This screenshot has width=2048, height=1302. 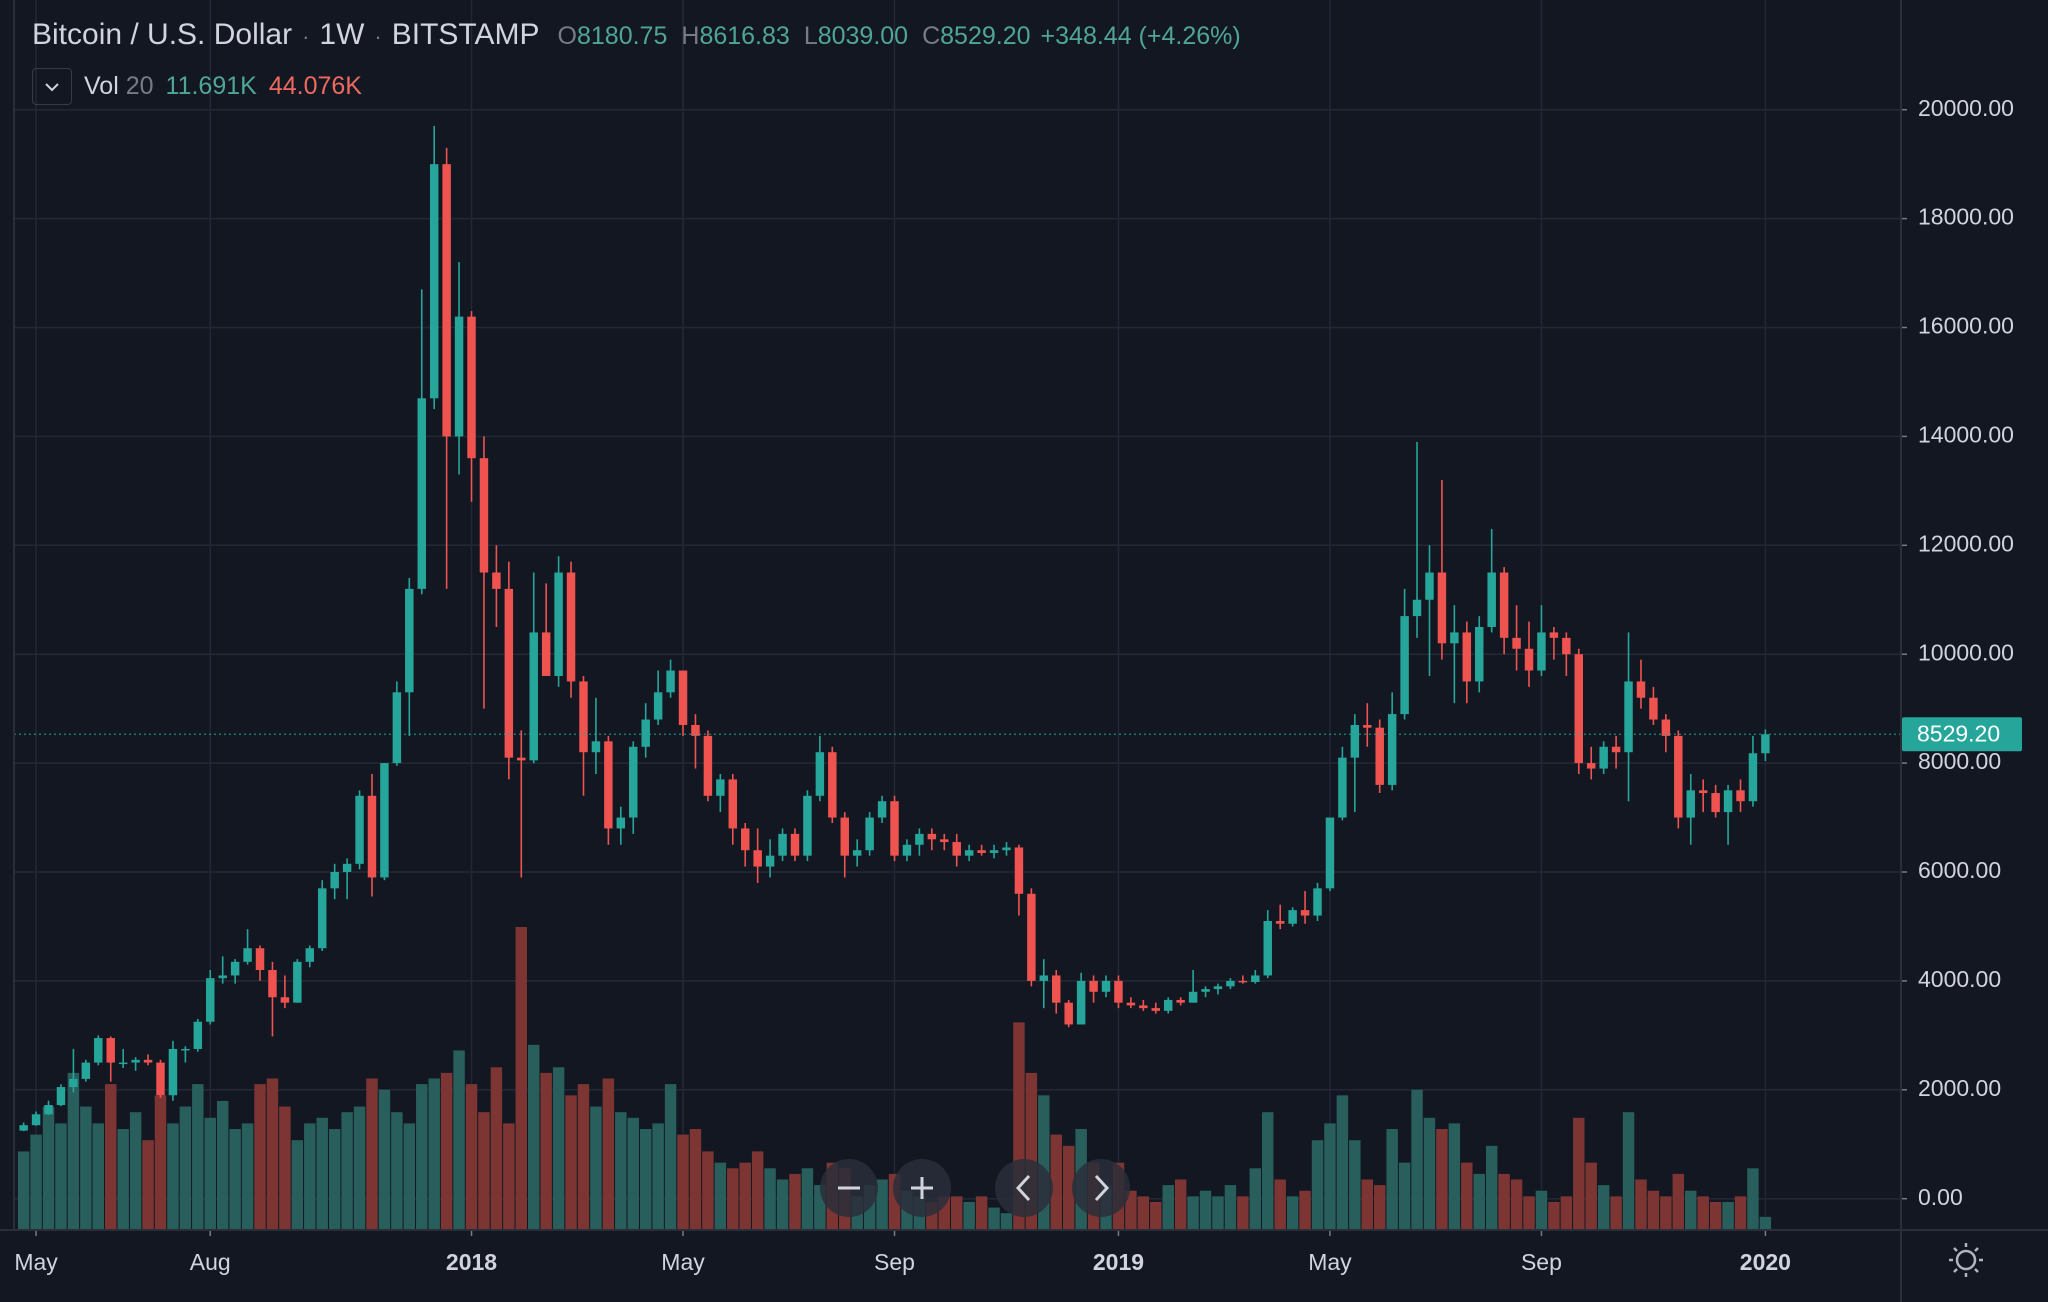 I want to click on zoom-in-button, so click(x=922, y=1188).